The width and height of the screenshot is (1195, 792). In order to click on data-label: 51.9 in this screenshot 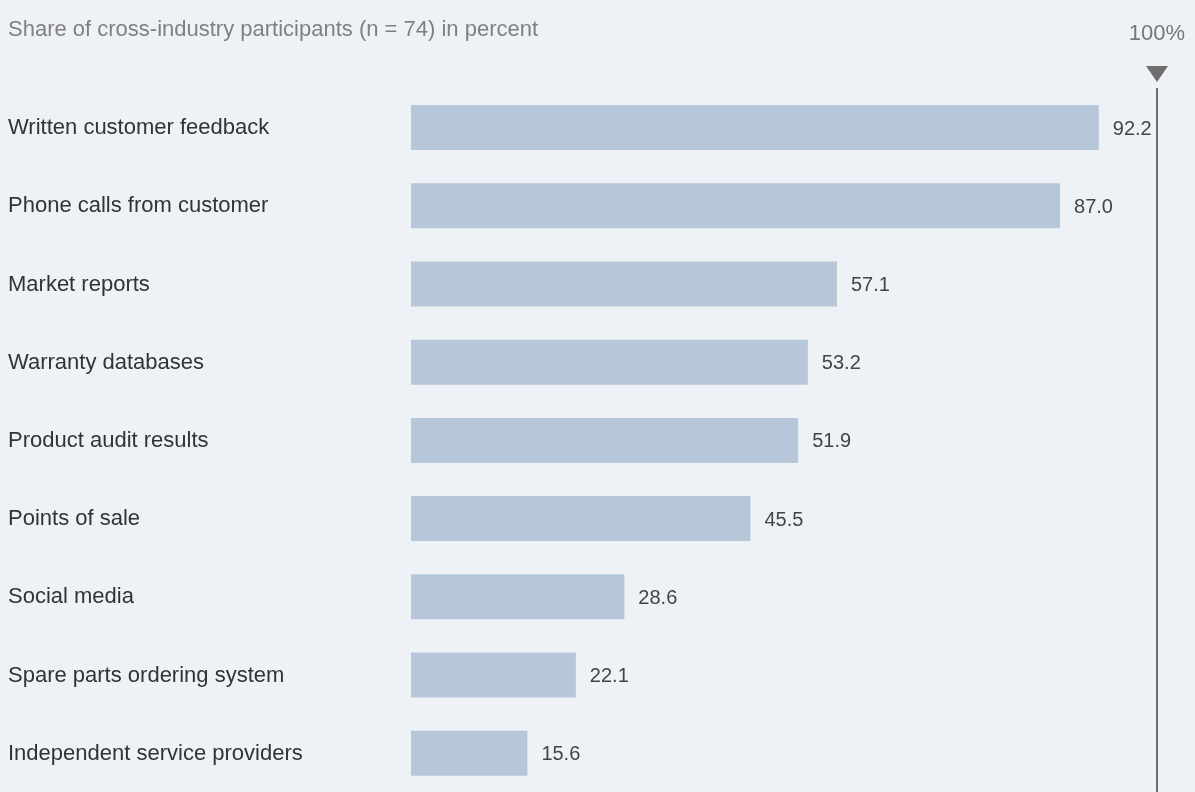, I will do `click(832, 440)`.